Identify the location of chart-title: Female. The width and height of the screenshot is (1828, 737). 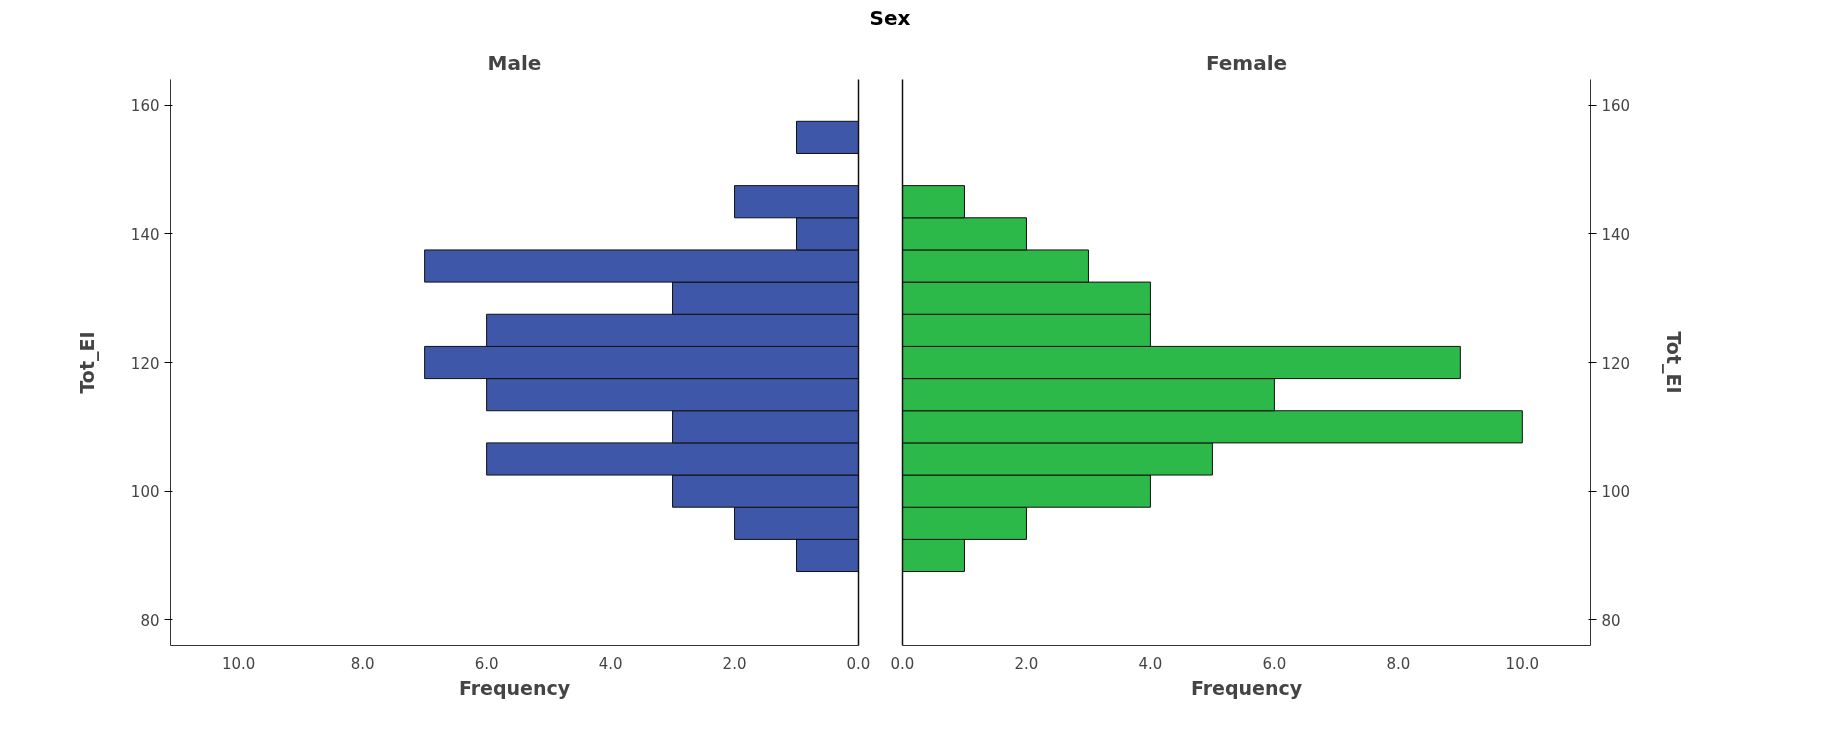
(1246, 62).